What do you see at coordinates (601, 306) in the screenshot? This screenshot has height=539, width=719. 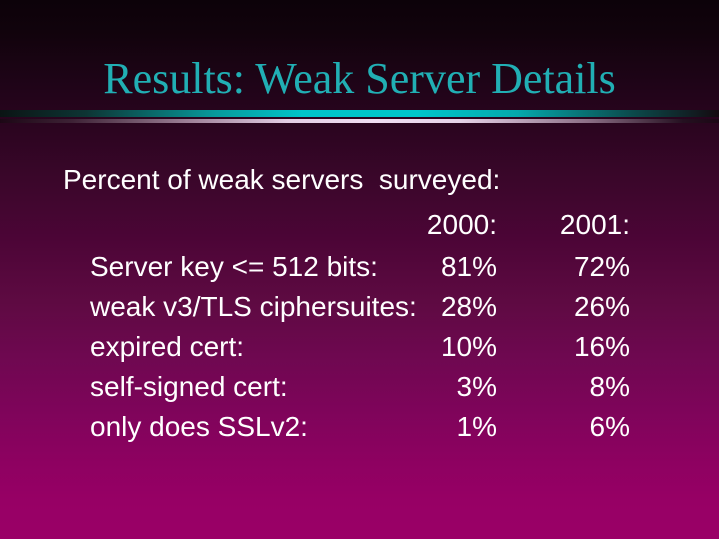 I see `value-2001: 26%` at bounding box center [601, 306].